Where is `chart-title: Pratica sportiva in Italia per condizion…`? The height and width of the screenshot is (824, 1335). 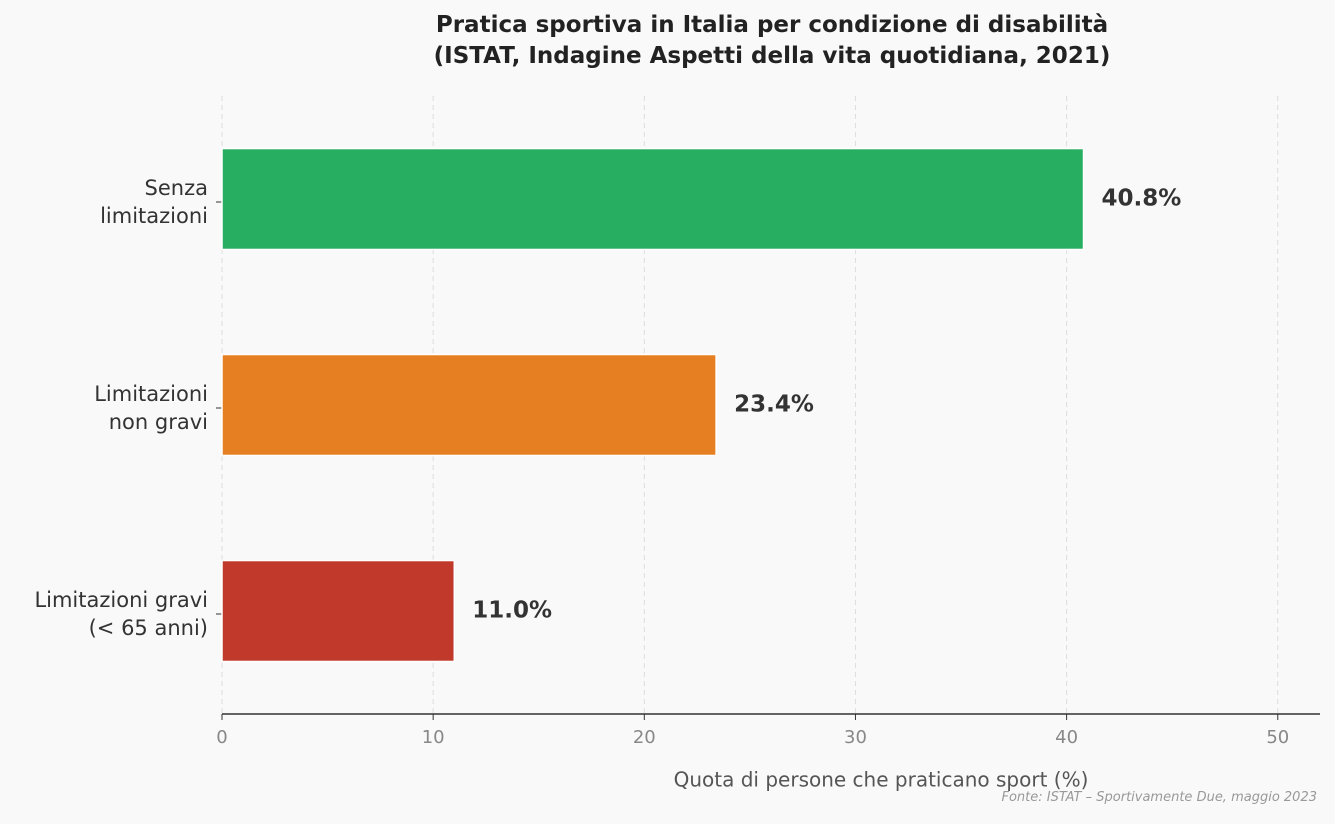 chart-title: Pratica sportiva in Italia per condizion… is located at coordinates (772, 40).